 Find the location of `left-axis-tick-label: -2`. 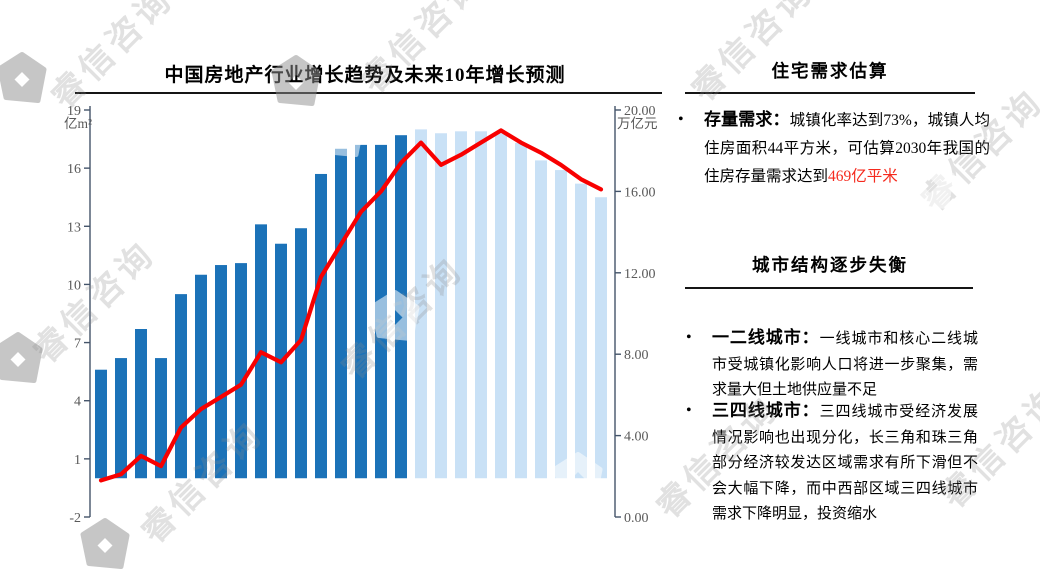

left-axis-tick-label: -2 is located at coordinates (75, 518).